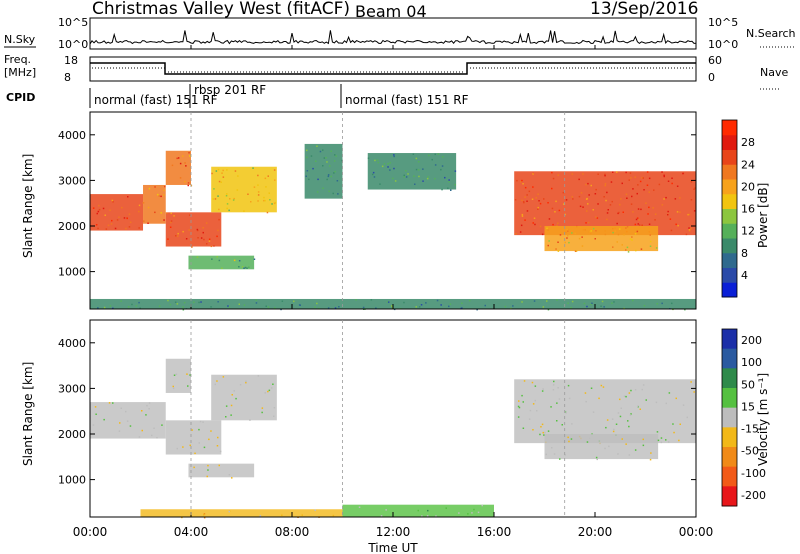 Image resolution: width=800 pixels, height=554 pixels. Describe the element at coordinates (393, 33) in the screenshot. I see `noise-panel-frame` at that location.